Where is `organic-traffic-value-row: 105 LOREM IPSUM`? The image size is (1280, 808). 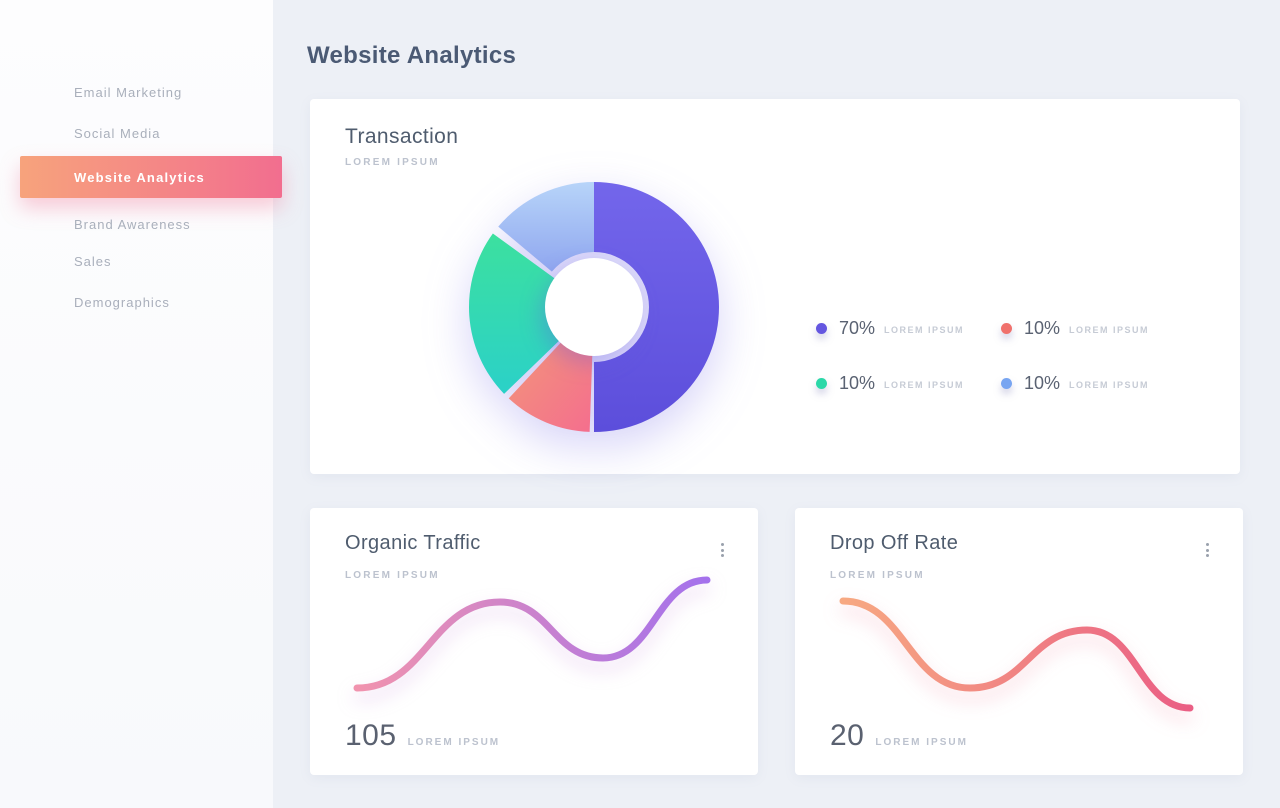
organic-traffic-value-row: 105 LOREM IPSUM is located at coordinates (422, 736).